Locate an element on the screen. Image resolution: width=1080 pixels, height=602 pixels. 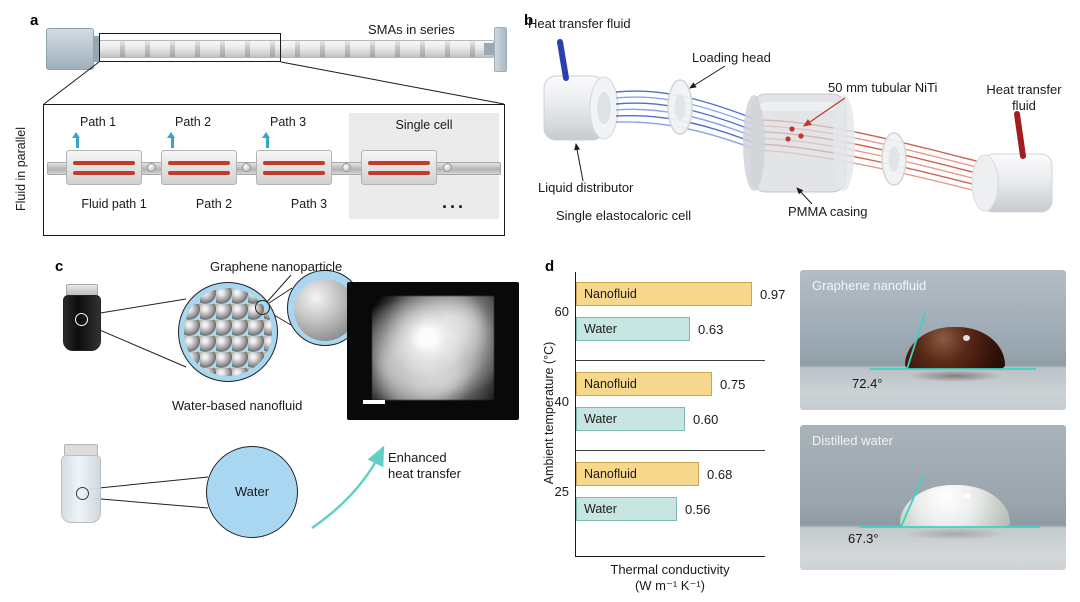
graphene-nanofluid-photo: Graphene nanofluid 72.4° is located at coordinates (933, 340).